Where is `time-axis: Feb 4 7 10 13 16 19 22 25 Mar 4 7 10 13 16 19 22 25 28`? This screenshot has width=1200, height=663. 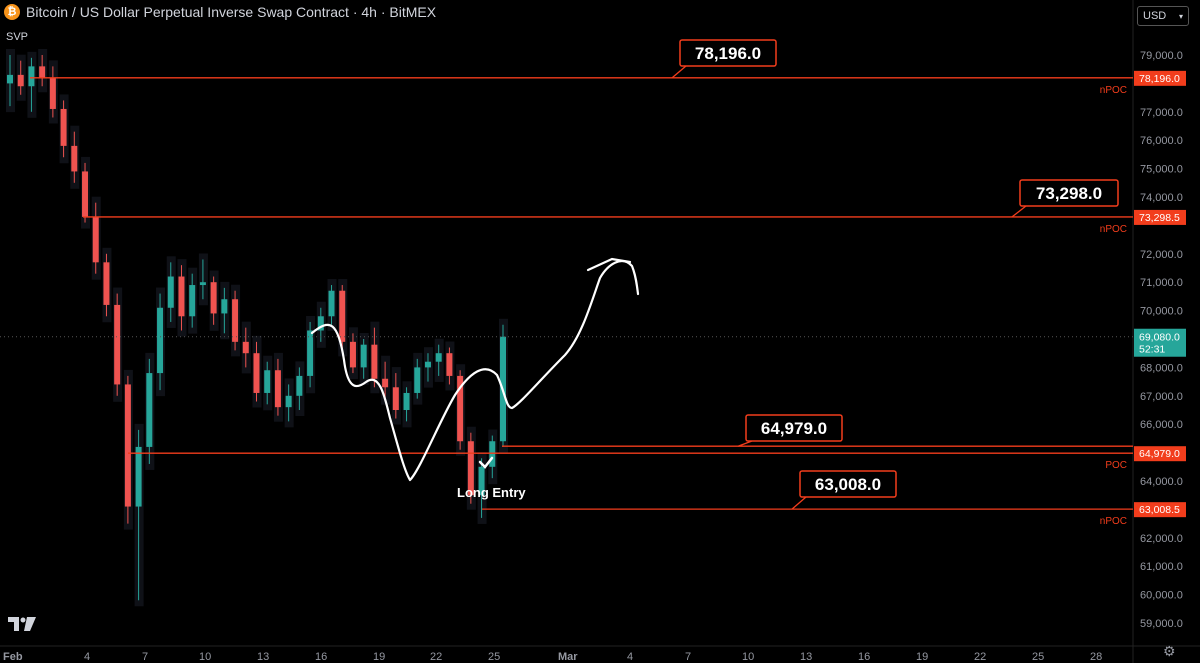 time-axis: Feb 4 7 10 13 16 19 22 25 Mar 4 7 10 13 16 19 22 25 28 is located at coordinates (552, 657).